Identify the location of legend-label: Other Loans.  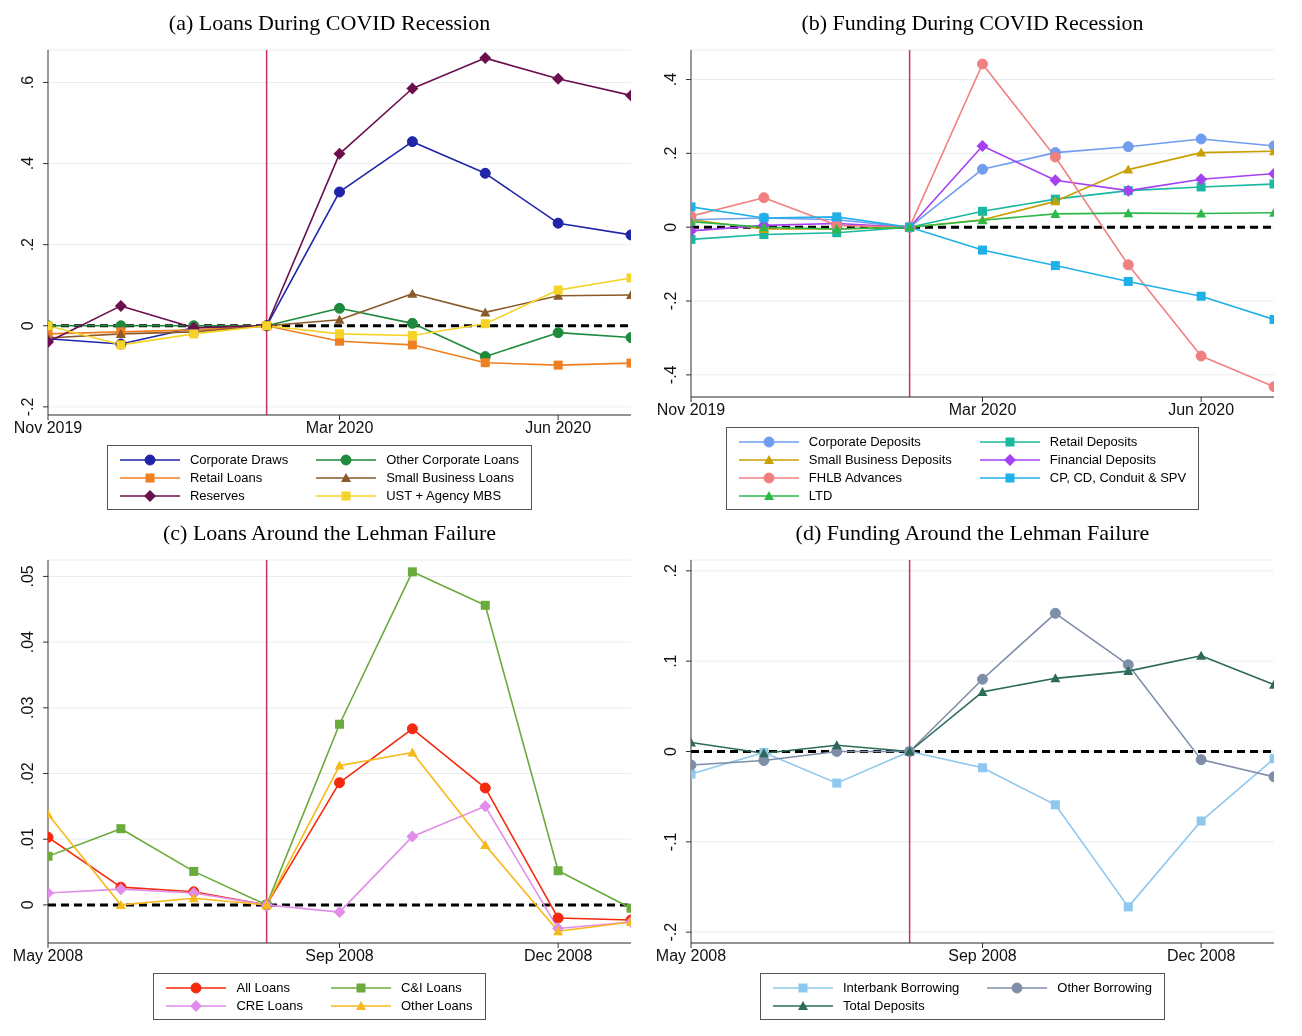
(436, 1005).